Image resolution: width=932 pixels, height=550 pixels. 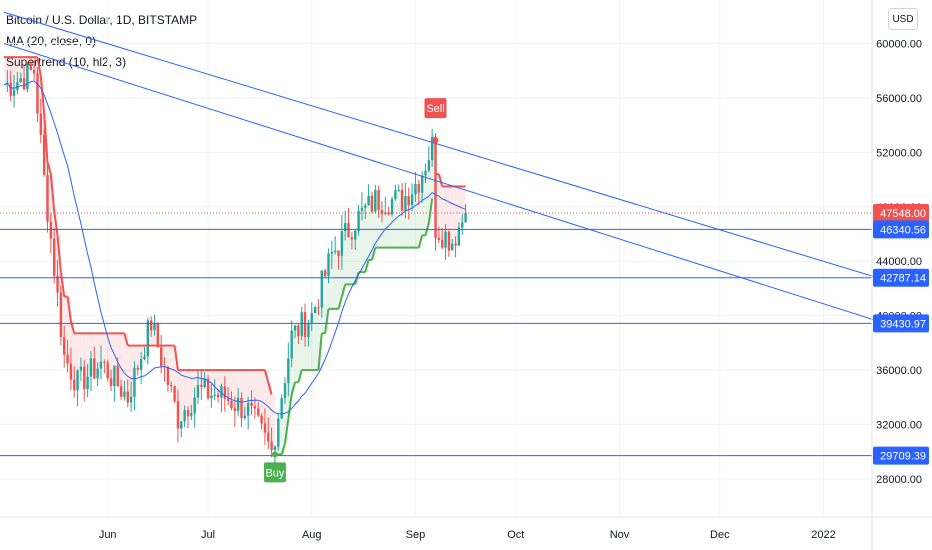 I want to click on price-tag-label: 47548.00, so click(x=903, y=214).